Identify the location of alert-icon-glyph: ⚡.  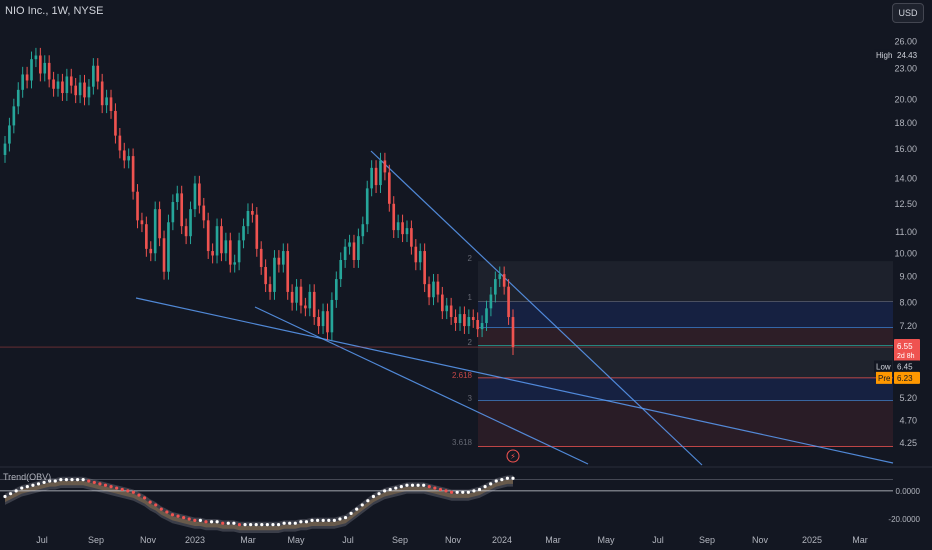
(513, 456).